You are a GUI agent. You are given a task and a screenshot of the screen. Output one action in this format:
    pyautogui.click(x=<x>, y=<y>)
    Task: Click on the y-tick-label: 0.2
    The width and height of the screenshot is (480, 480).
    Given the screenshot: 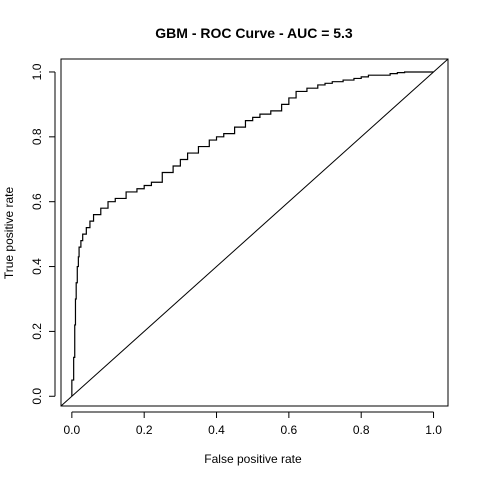 What is the action you would take?
    pyautogui.click(x=37, y=331)
    